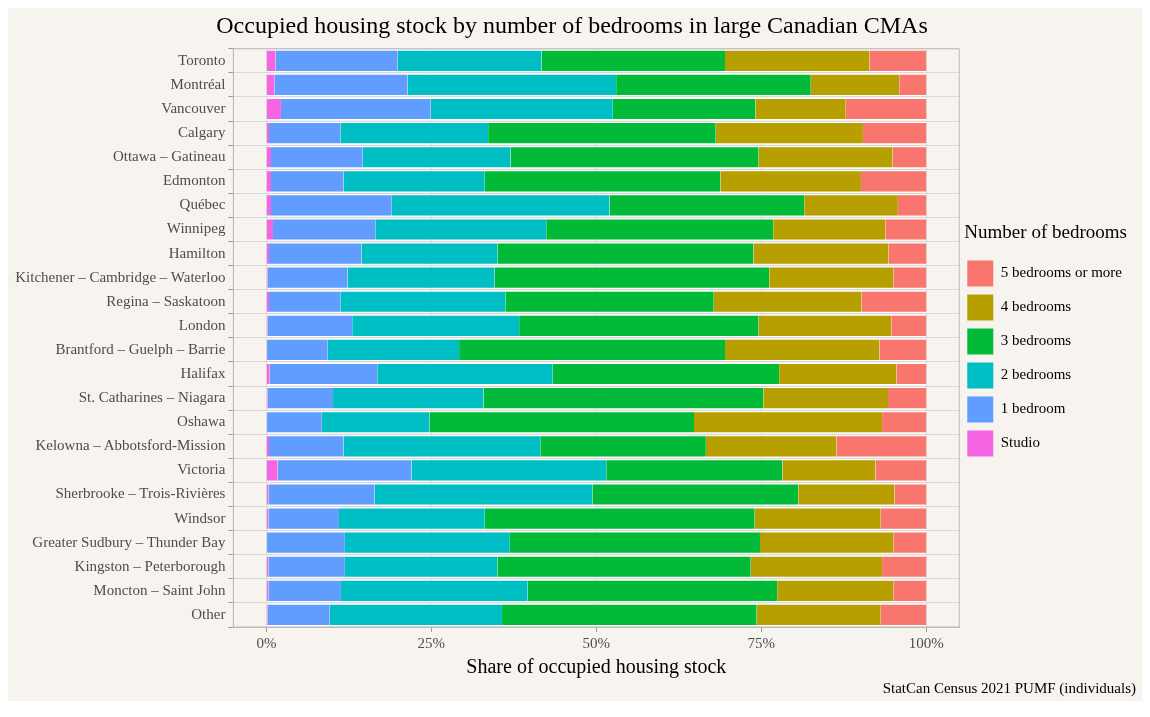  I want to click on y-tick-label: Toronto, so click(202, 59).